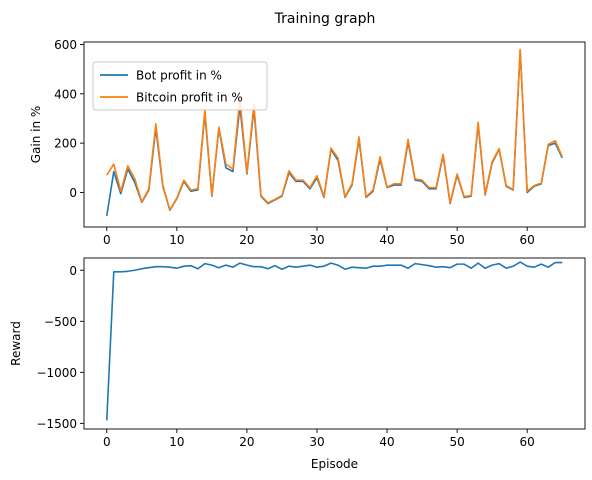  What do you see at coordinates (56, 424) in the screenshot?
I see `y-tick-label: −1500` at bounding box center [56, 424].